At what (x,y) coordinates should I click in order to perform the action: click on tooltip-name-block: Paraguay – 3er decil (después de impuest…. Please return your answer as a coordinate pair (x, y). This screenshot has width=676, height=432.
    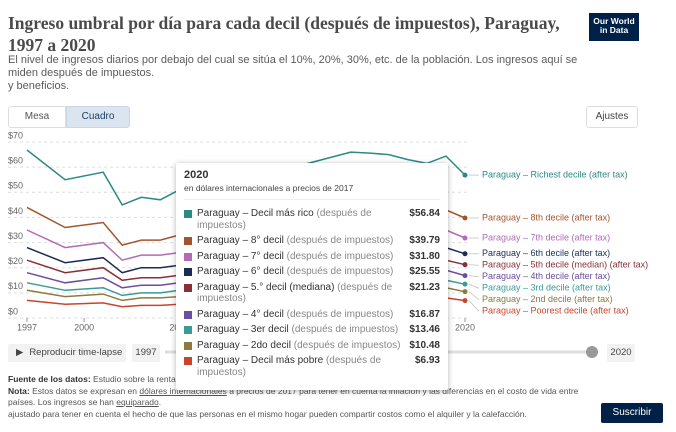
    Looking at the image, I should click on (299, 330).